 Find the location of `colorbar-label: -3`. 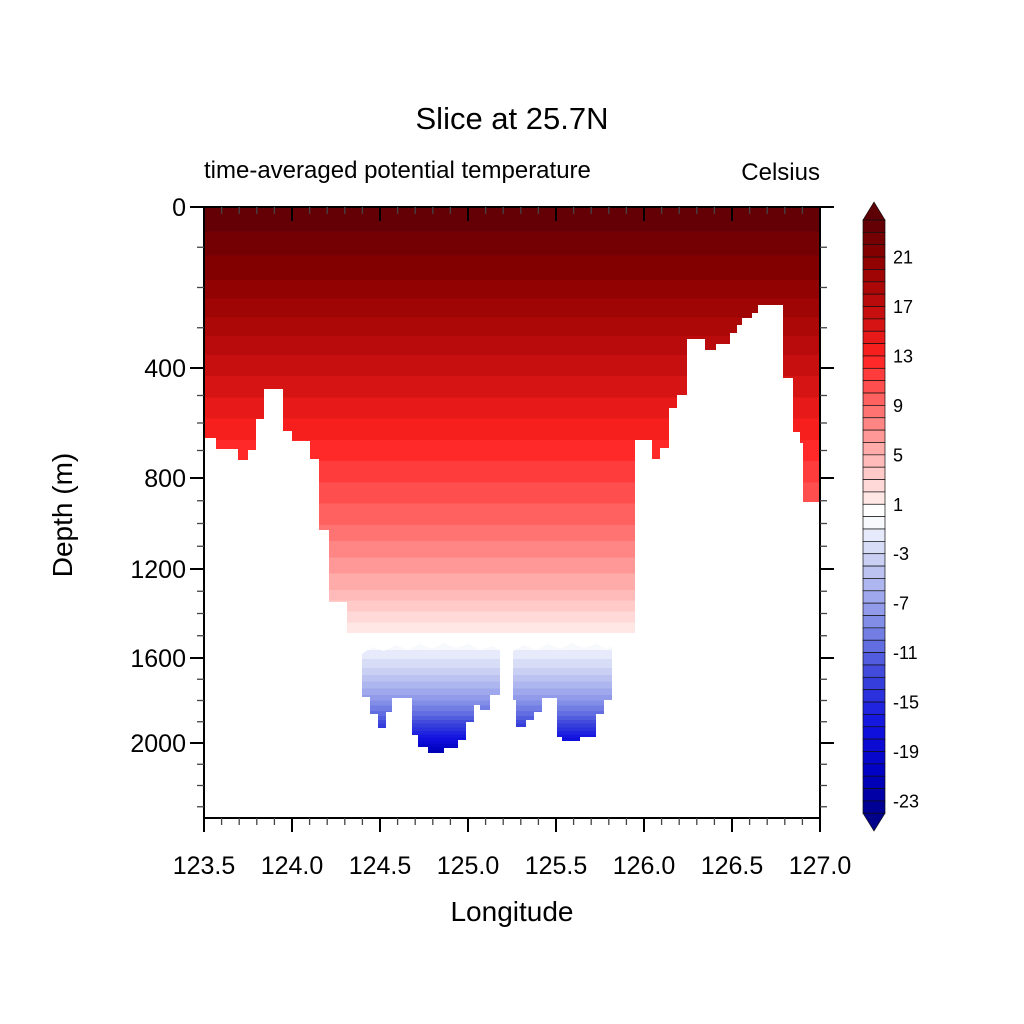

colorbar-label: -3 is located at coordinates (901, 554).